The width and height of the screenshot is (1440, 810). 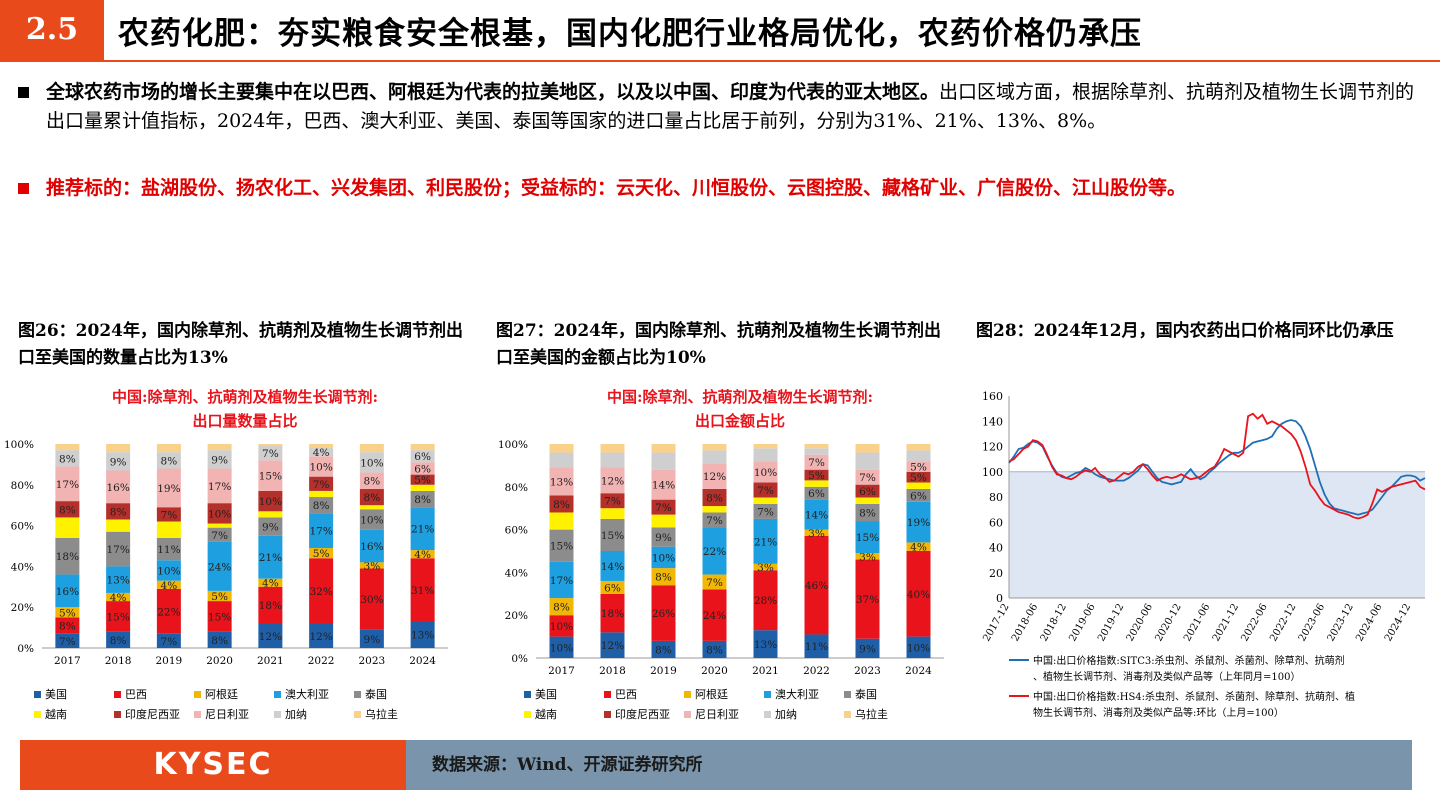 What do you see at coordinates (371, 547) in the screenshot?
I see `data-label: 16%` at bounding box center [371, 547].